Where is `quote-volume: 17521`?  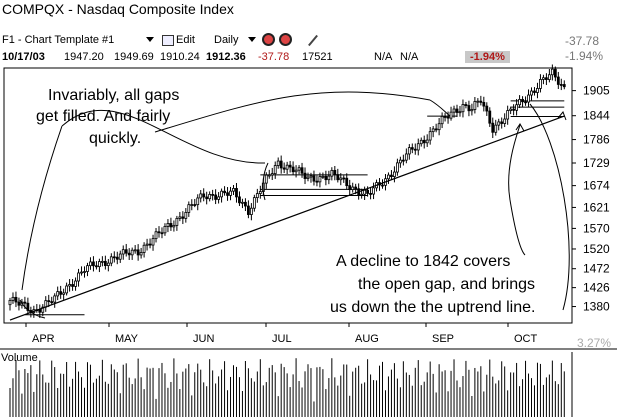
quote-volume: 17521 is located at coordinates (317, 57).